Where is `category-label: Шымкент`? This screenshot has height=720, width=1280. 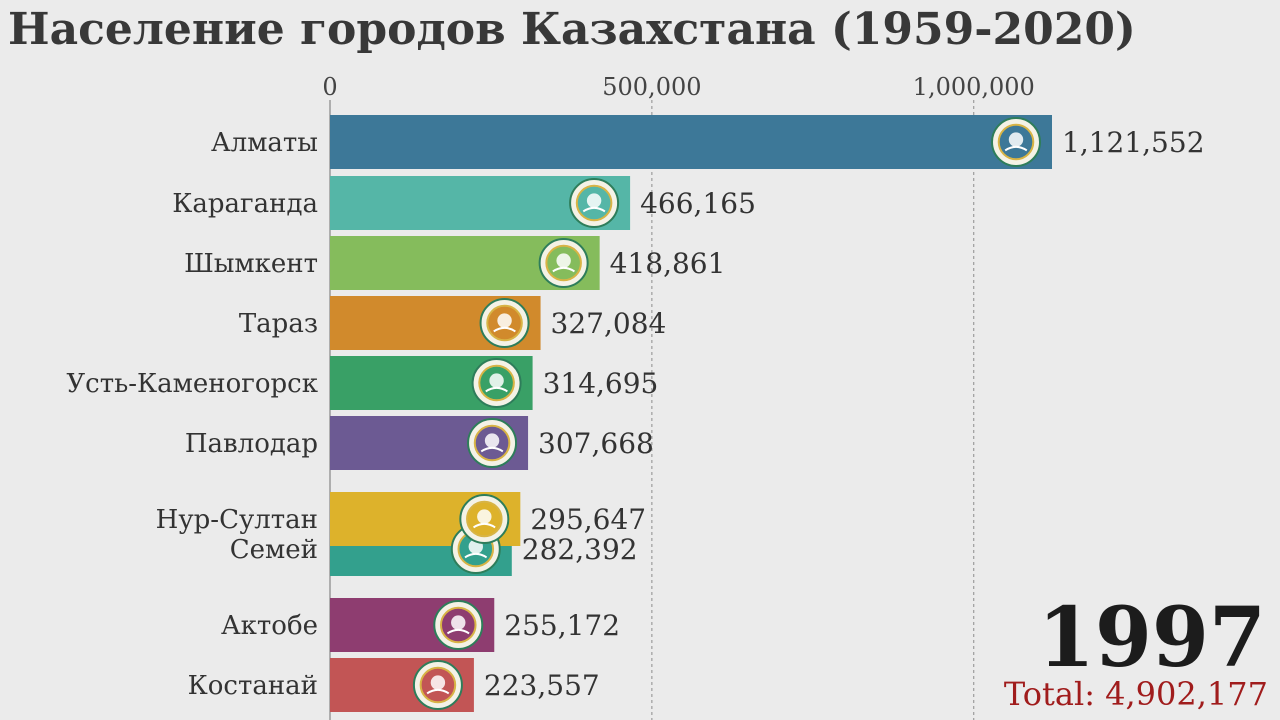 category-label: Шымкент is located at coordinates (251, 264).